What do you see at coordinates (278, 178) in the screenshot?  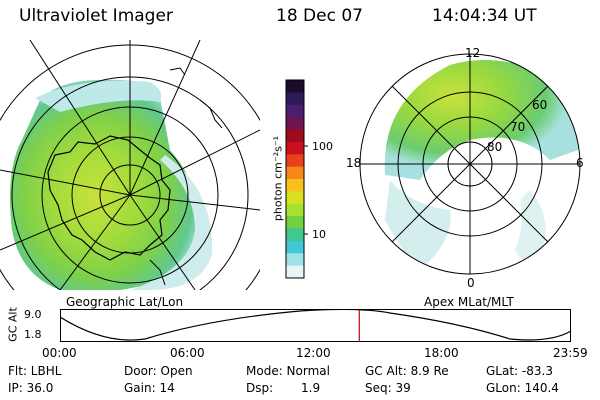 I see `colorbar-unit-label: photon cm⁻²s⁻¹` at bounding box center [278, 178].